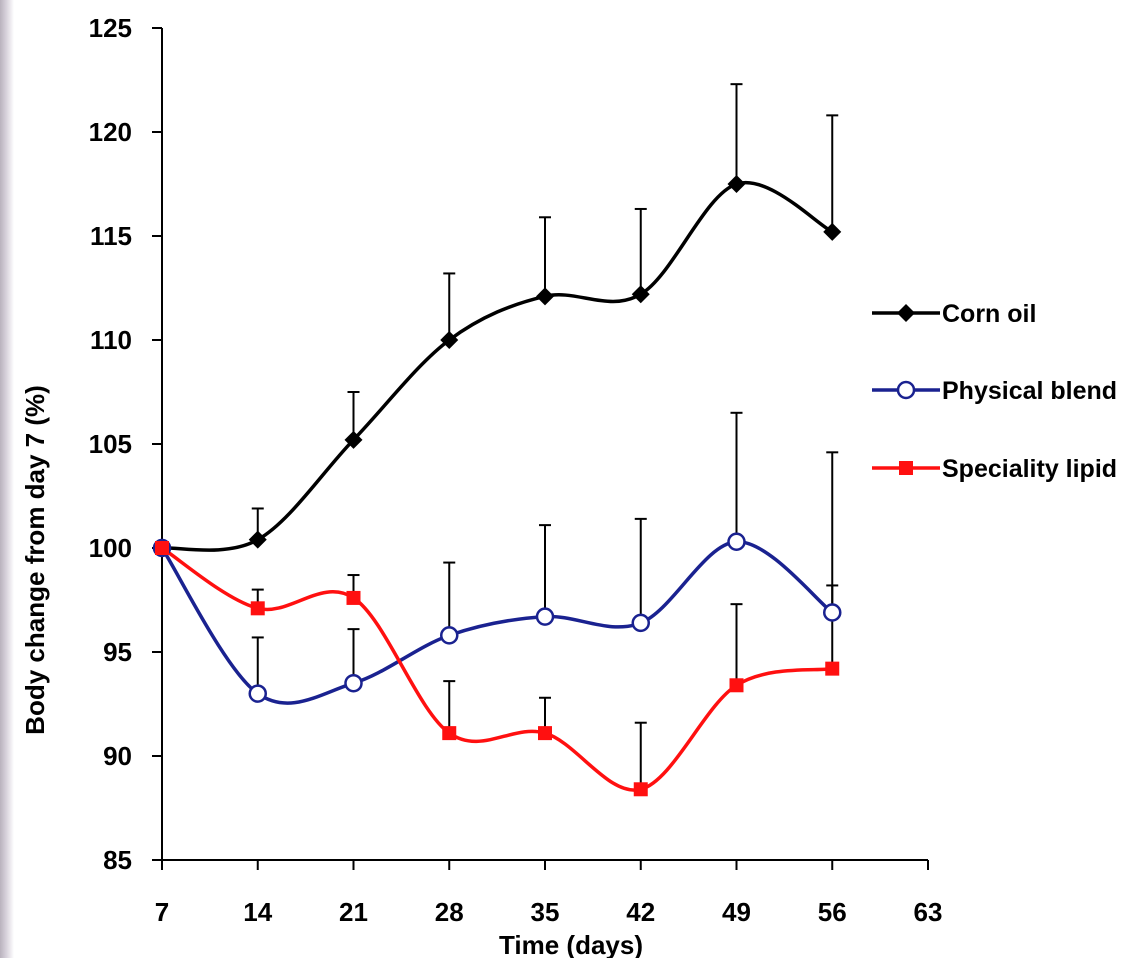 This screenshot has width=1136, height=958. What do you see at coordinates (545, 912) in the screenshot?
I see `x-tick-label: 35` at bounding box center [545, 912].